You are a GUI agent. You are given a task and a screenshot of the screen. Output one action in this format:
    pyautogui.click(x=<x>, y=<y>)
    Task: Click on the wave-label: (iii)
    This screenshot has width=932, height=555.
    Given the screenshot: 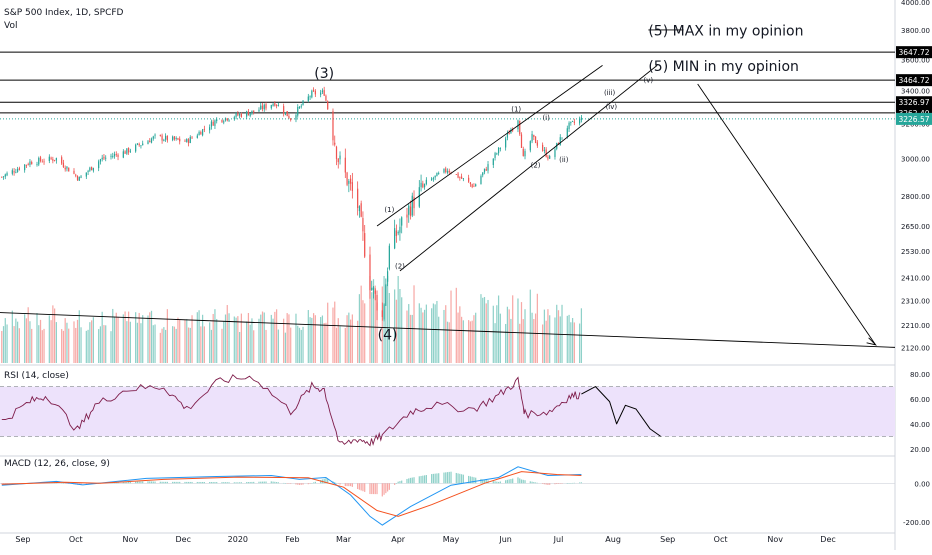 What is the action you would take?
    pyautogui.click(x=610, y=93)
    